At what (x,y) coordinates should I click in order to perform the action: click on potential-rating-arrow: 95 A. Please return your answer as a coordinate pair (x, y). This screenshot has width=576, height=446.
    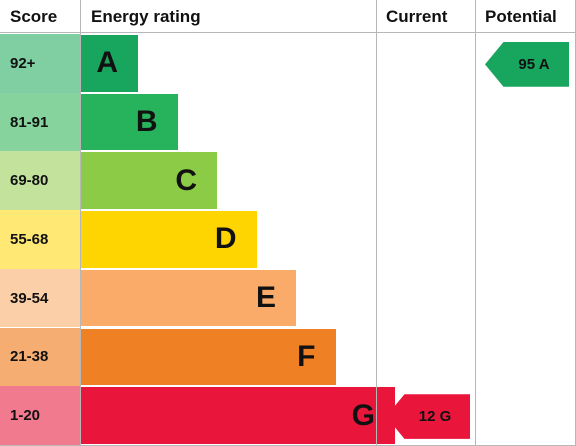
    Looking at the image, I should click on (527, 64).